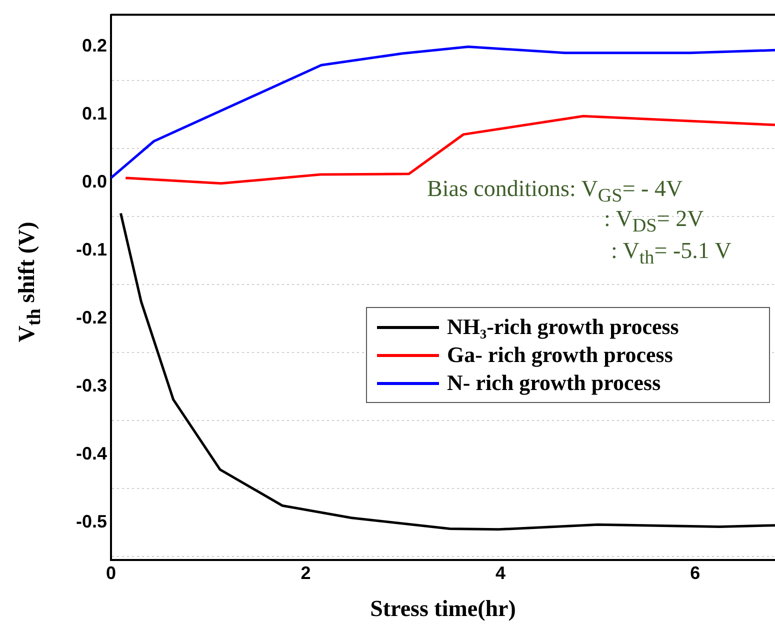 This screenshot has width=775, height=629. What do you see at coordinates (560, 355) in the screenshot?
I see `legend-label: Ga- rich growth process` at bounding box center [560, 355].